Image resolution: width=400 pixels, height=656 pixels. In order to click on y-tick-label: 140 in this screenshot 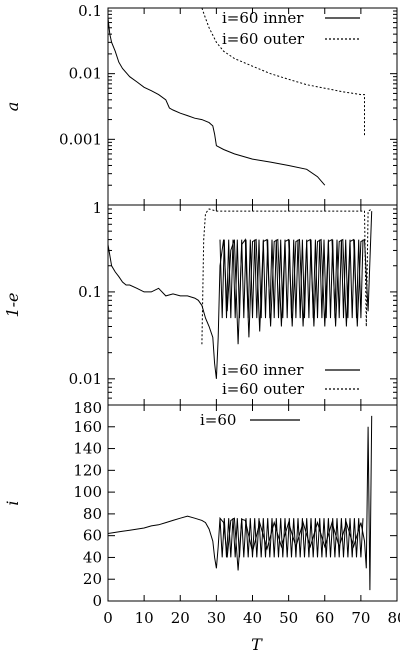, I will do `click(87, 449)`.